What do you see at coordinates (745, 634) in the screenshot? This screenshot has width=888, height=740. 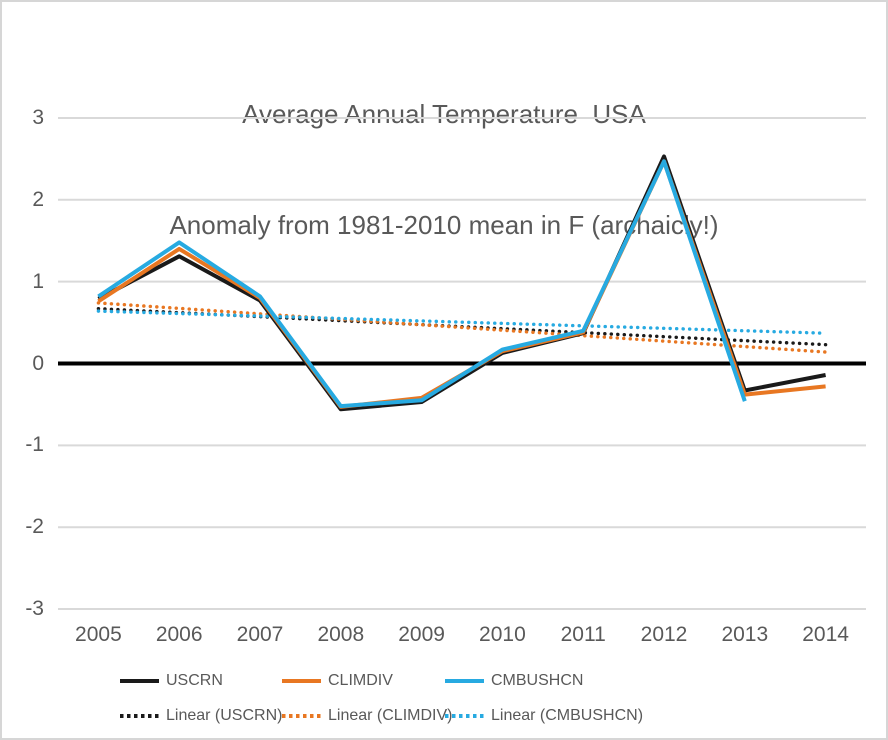 I see `x-tick-label-2013: 2013` at bounding box center [745, 634].